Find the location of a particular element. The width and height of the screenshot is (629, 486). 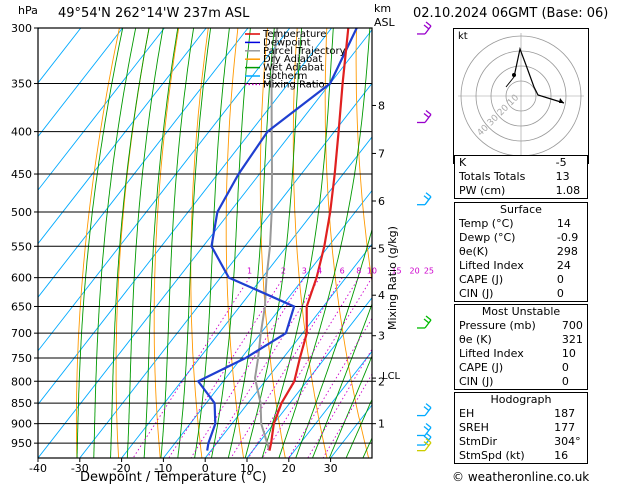

surface-label: θe(K) is located at coordinates (474, 251).